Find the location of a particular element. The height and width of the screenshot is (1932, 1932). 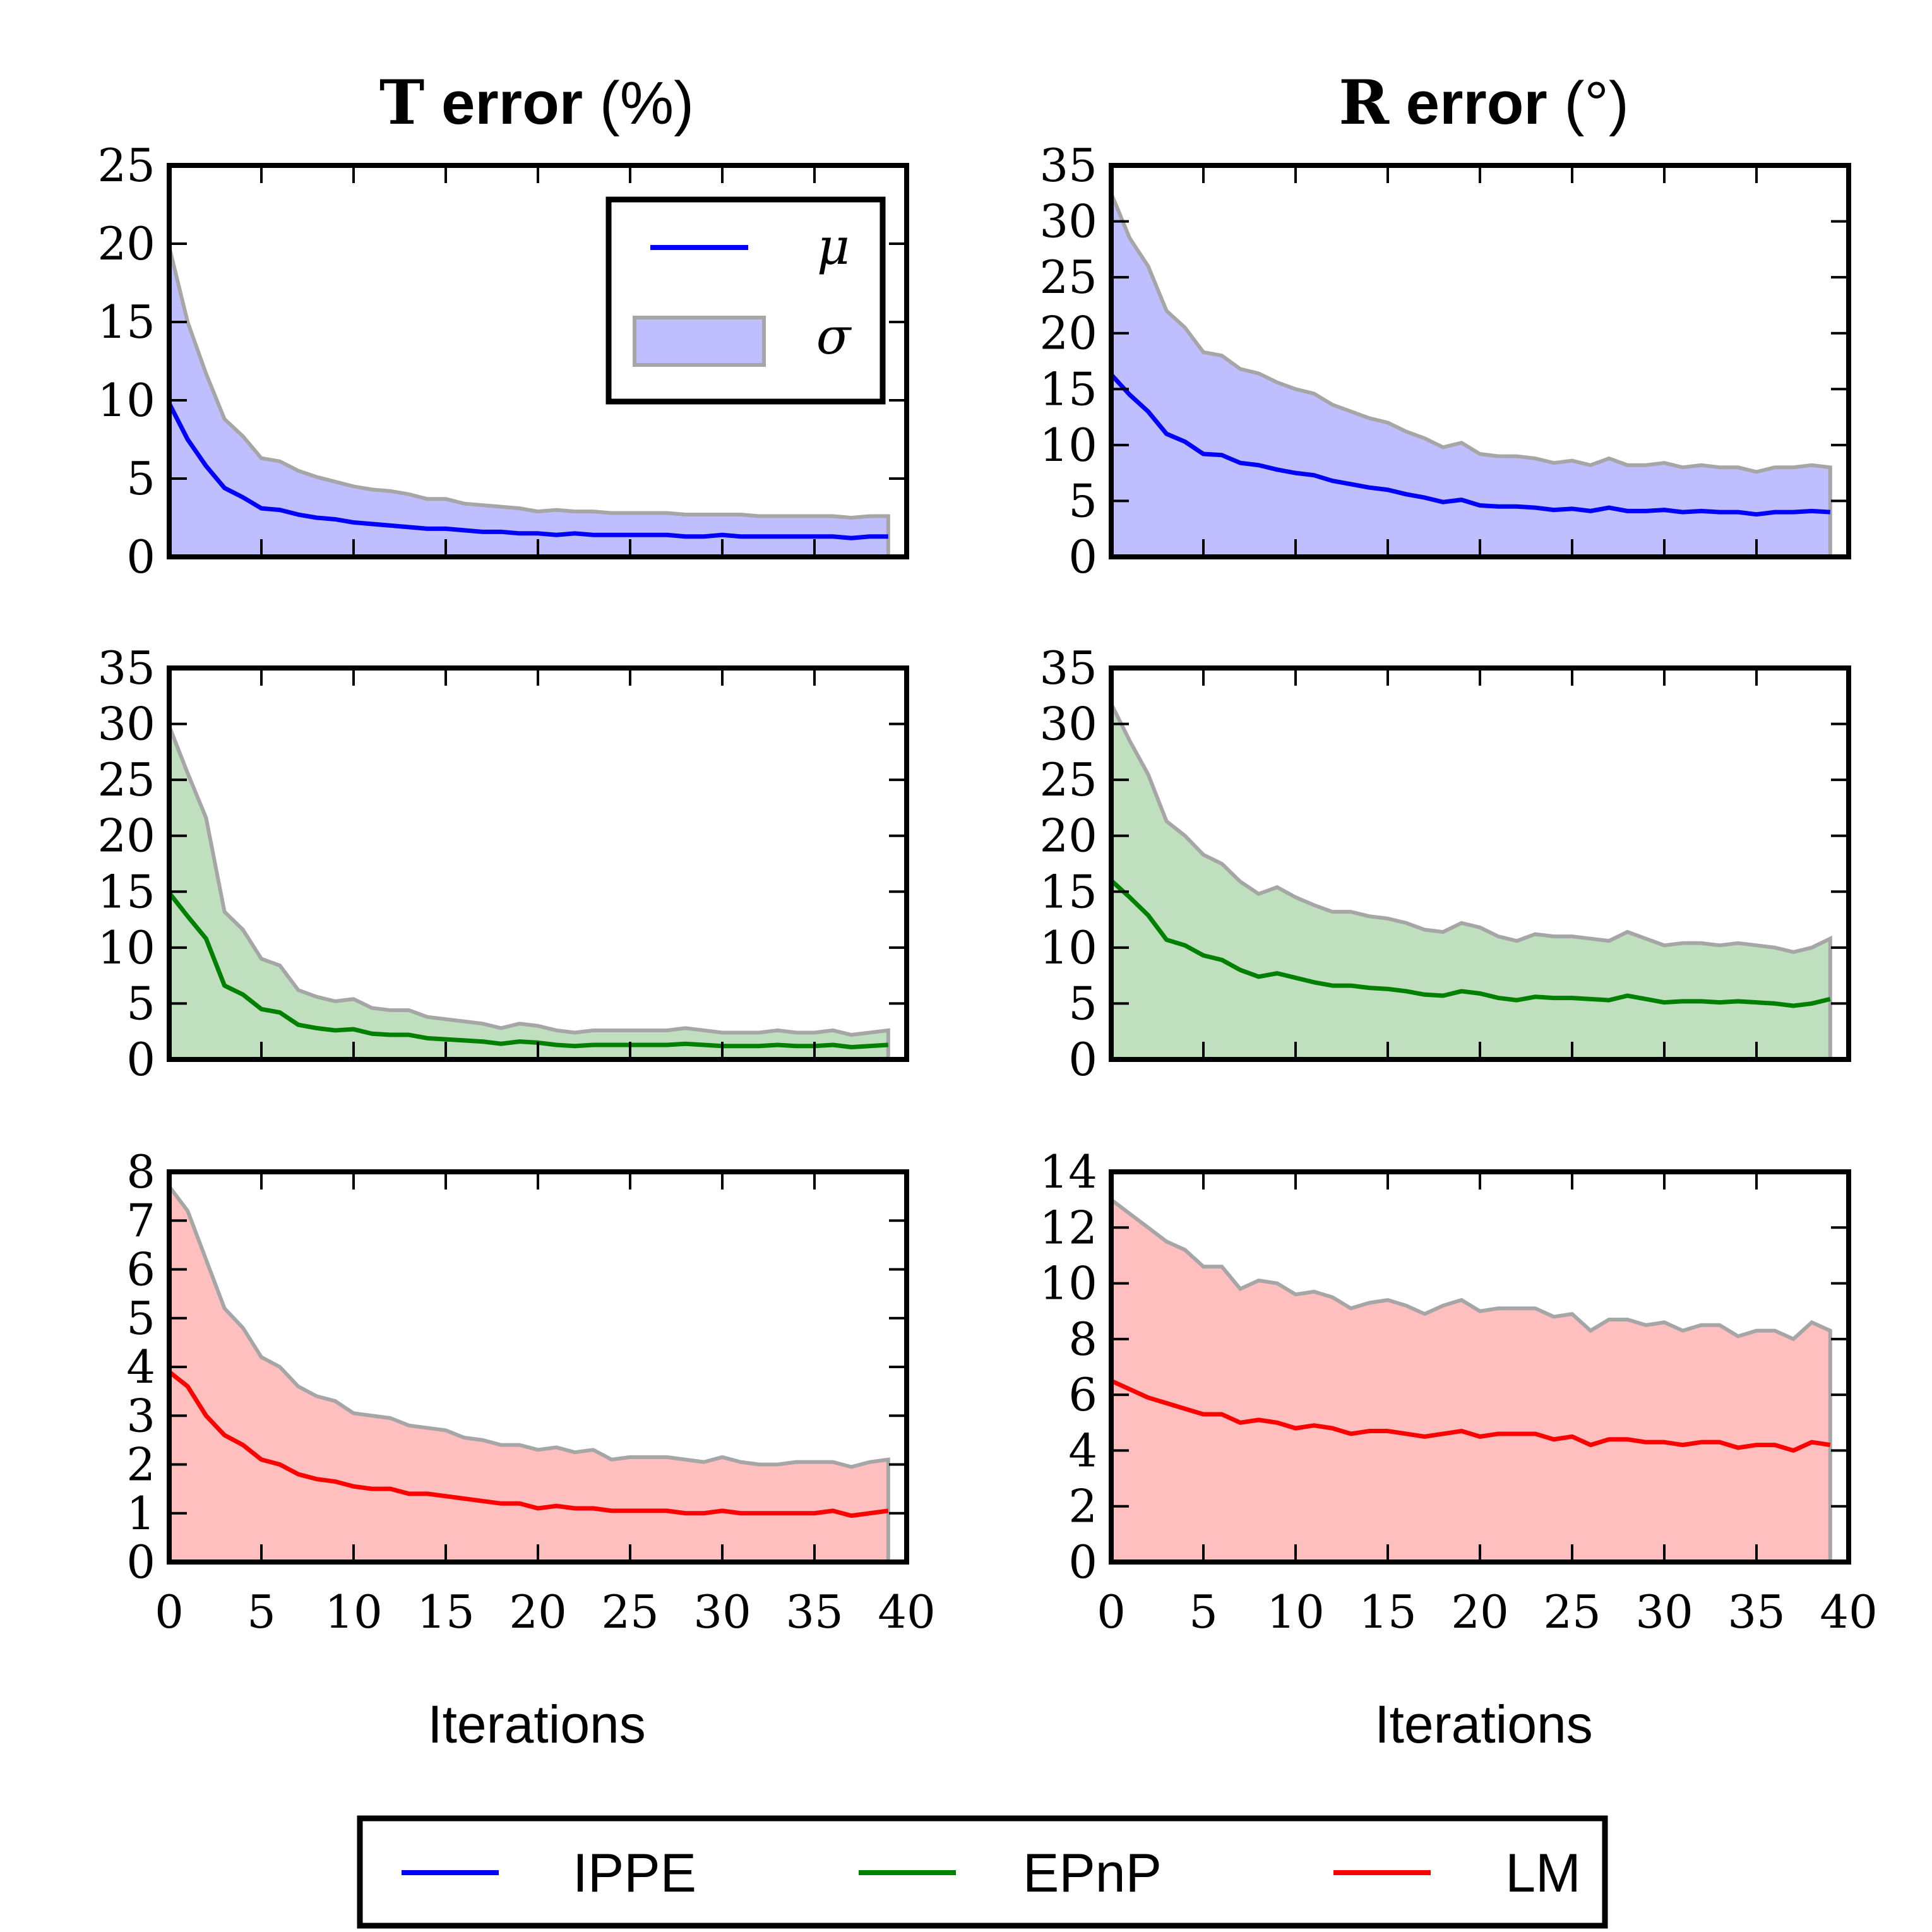

lm-t-error-std-edge is located at coordinates (528, 1373).